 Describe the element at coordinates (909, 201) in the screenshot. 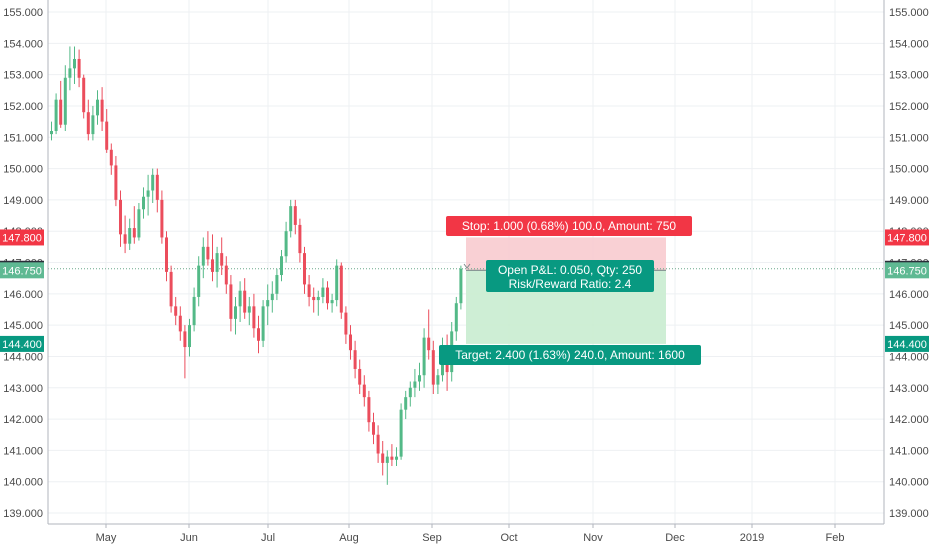

I see `y-tick-right: 149.000` at that location.